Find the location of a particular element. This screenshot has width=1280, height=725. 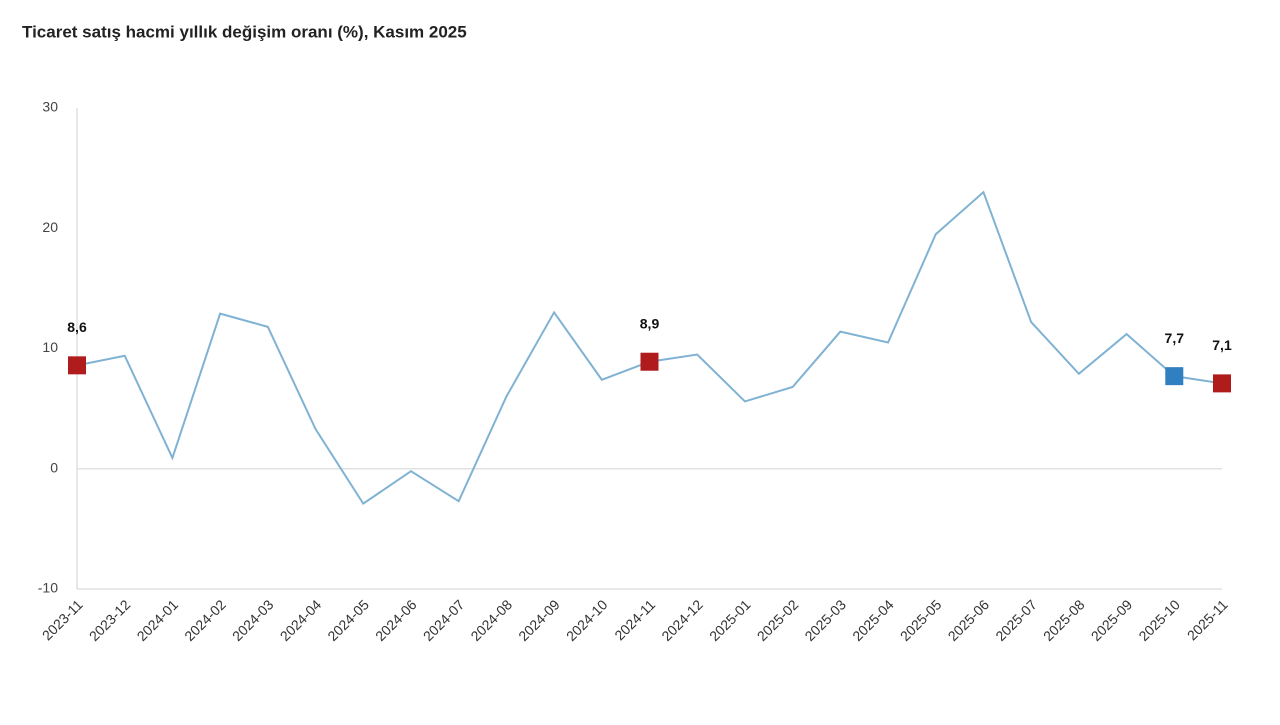

x-tick-label: 2025-05 is located at coordinates (921, 620).